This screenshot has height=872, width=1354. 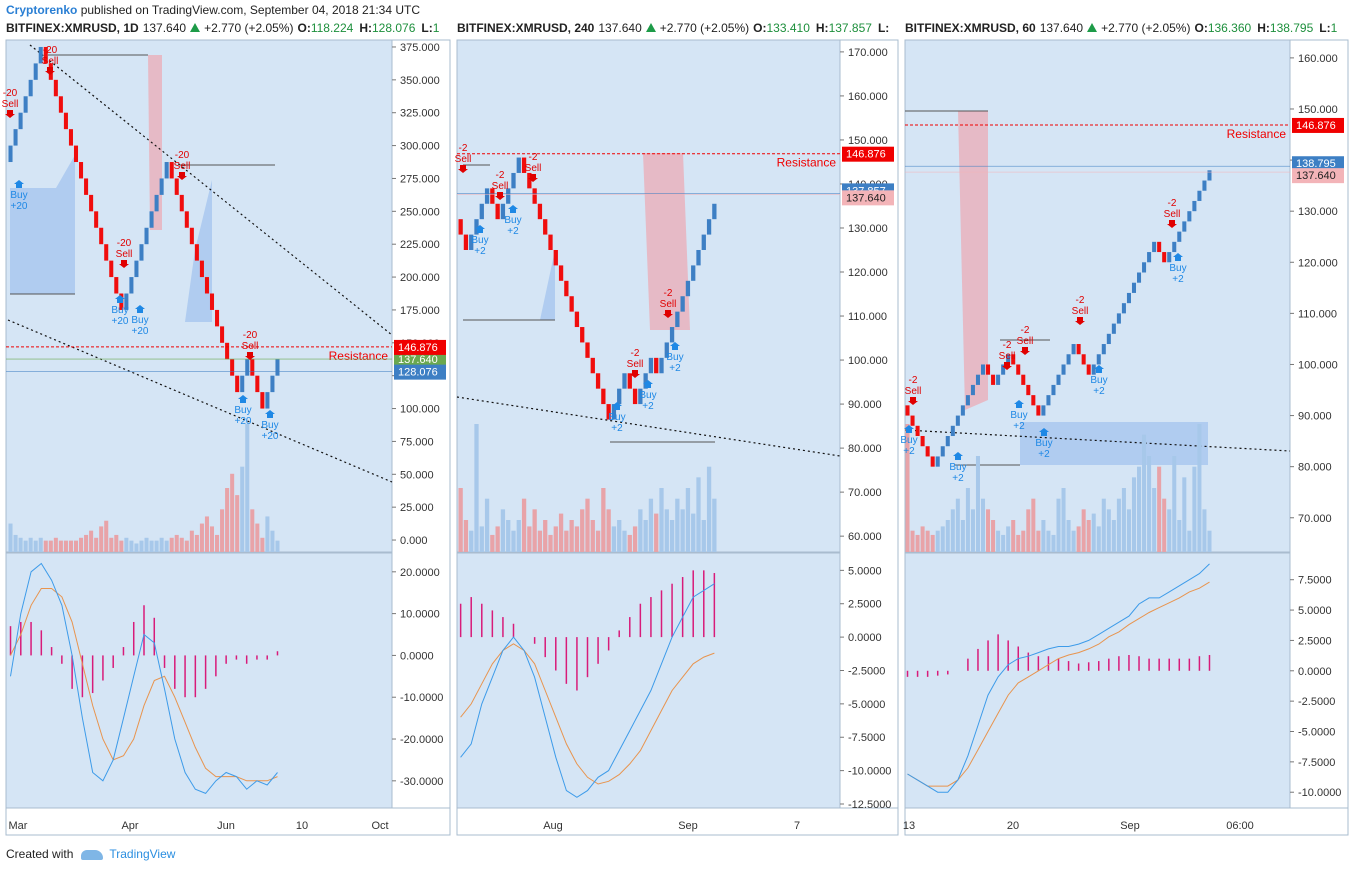 I want to click on publisher: Cryptorenko, so click(x=42, y=10).